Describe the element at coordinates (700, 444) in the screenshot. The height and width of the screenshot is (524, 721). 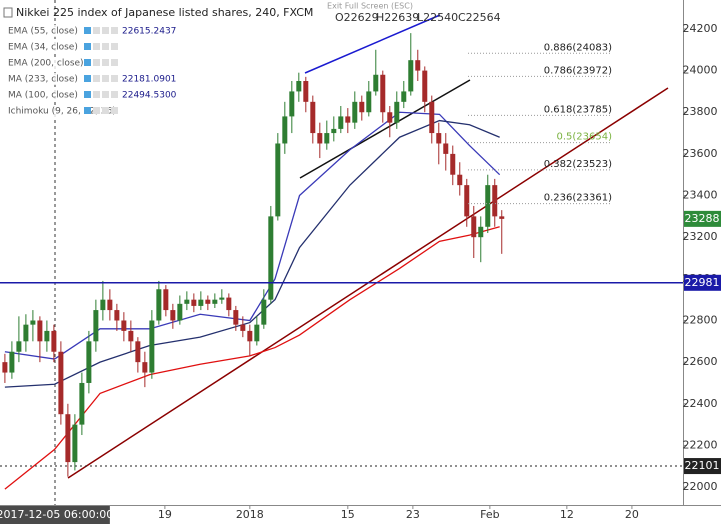
I see `y-tick-label: 22200` at that location.